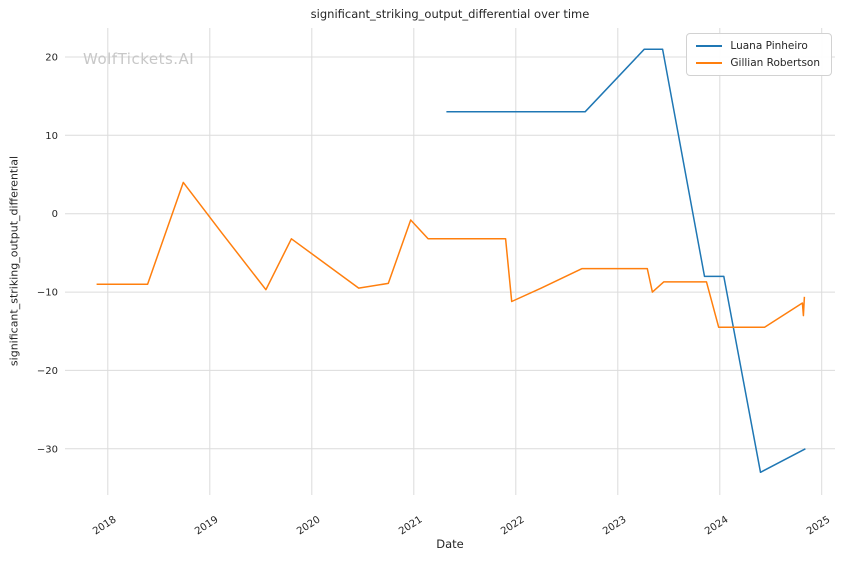 This screenshot has height=561, width=850. What do you see at coordinates (308, 525) in the screenshot?
I see `x-tick-label: 2020` at bounding box center [308, 525].